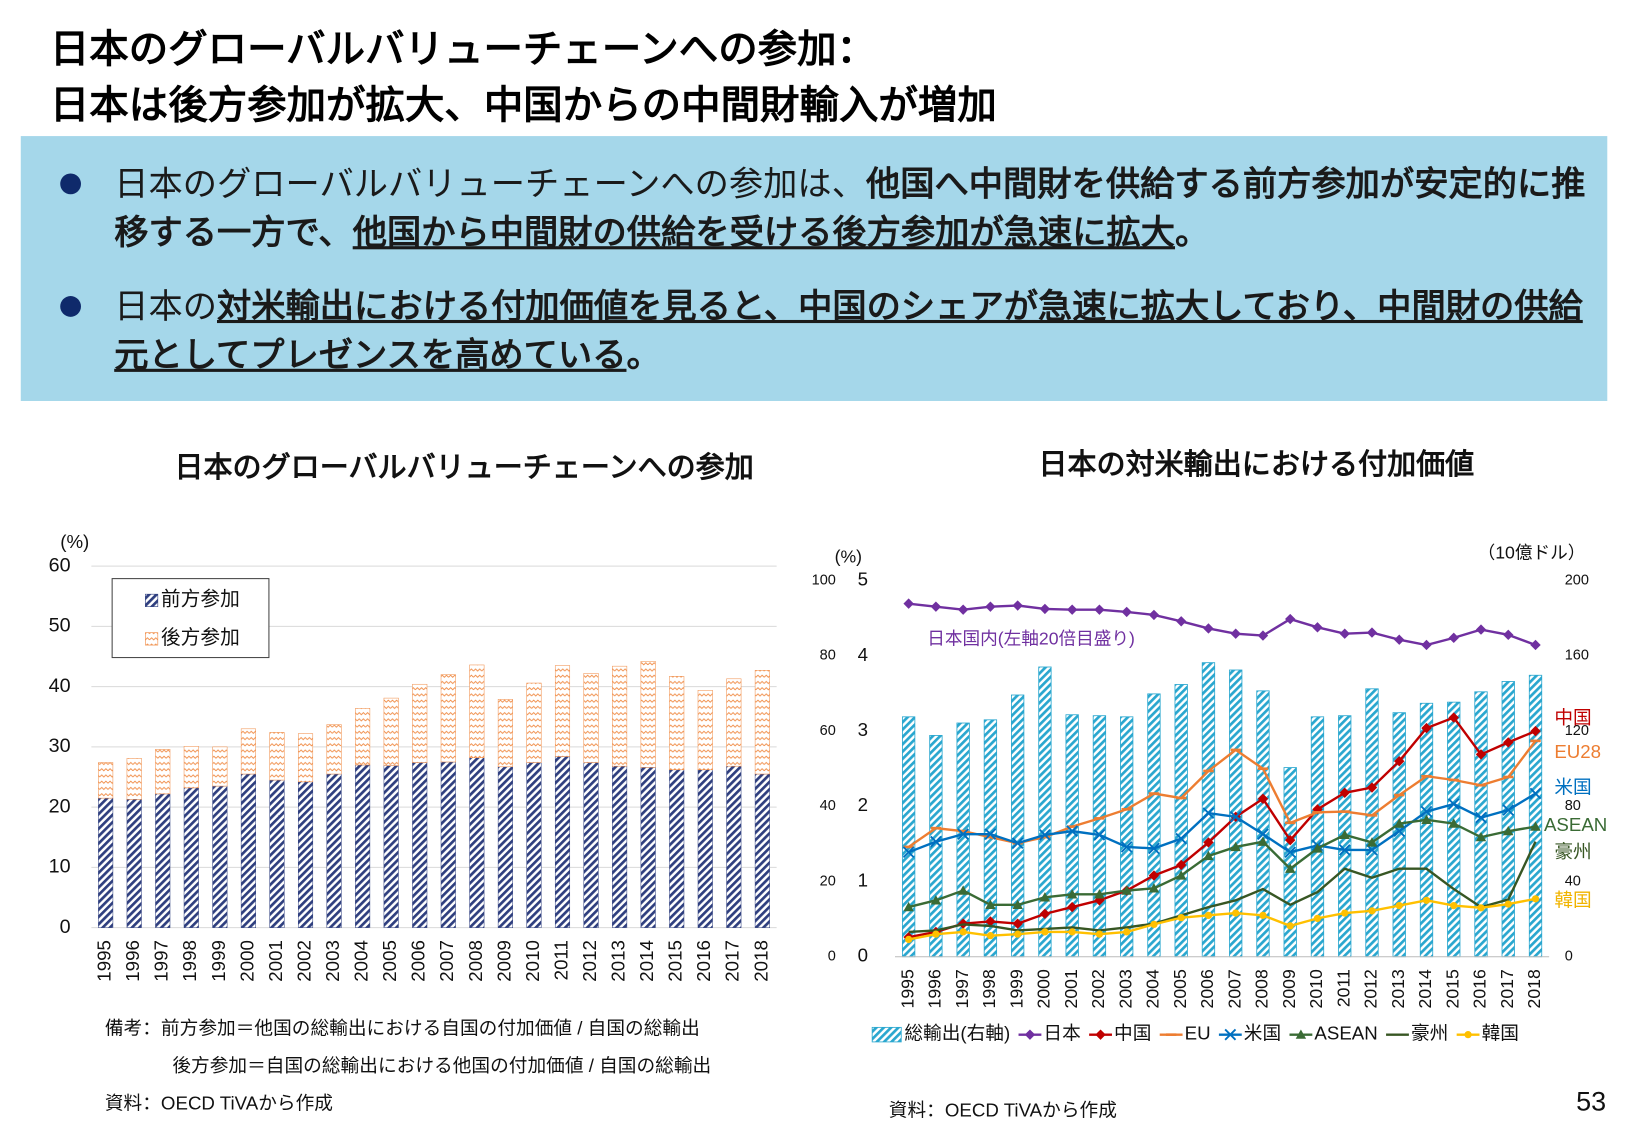 This screenshot has width=1625, height=1125. Describe the element at coordinates (1429, 1033) in the screenshot. I see `legend-label: 豪州` at that location.